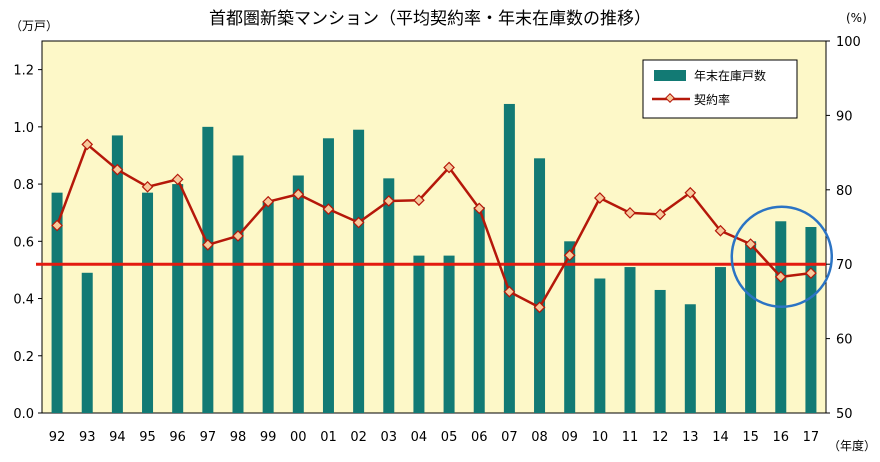 Image resolution: width=880 pixels, height=462 pixels. Describe the element at coordinates (419, 437) in the screenshot. I see `x-tick-label: 04` at that location.